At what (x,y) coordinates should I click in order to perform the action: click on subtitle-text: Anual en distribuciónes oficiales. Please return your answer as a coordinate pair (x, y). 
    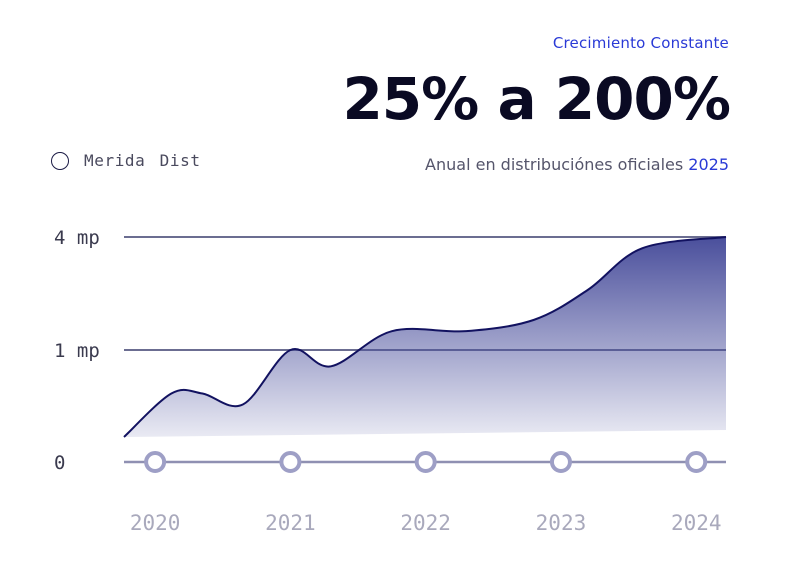
    Looking at the image, I should click on (554, 164).